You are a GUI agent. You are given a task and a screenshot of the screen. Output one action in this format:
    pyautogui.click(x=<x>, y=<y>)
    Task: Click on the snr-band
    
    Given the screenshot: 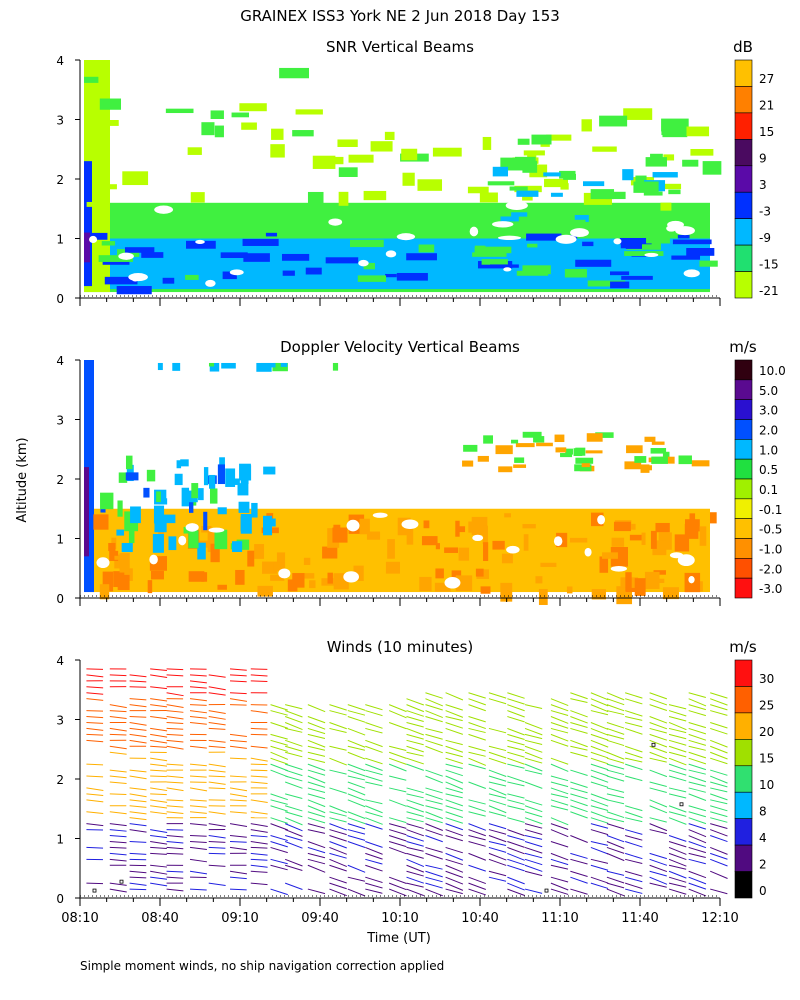 What is the action you would take?
    pyautogui.click(x=88, y=224)
    